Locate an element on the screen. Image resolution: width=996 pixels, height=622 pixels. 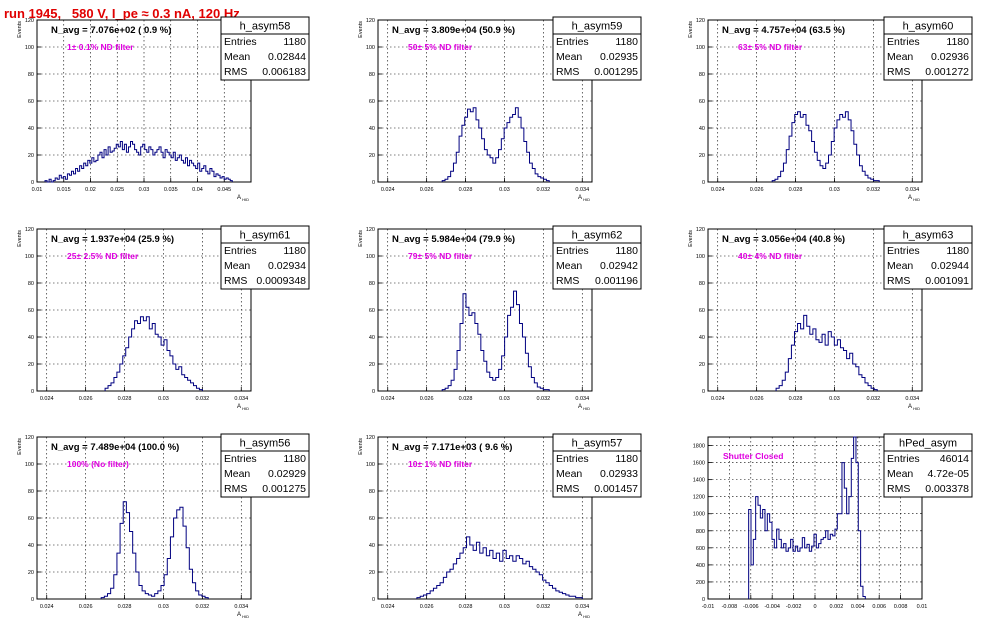
stats-title: h_asym61 is located at coordinates (265, 236).